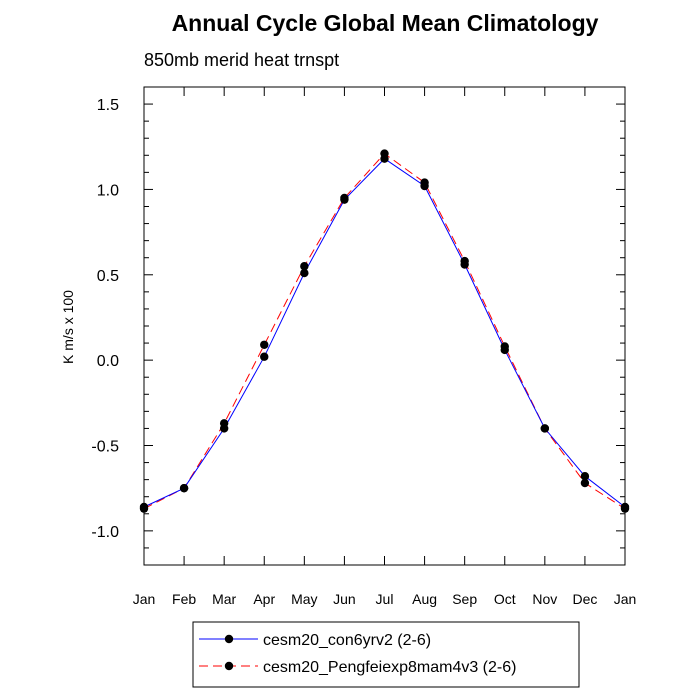  What do you see at coordinates (184, 599) in the screenshot?
I see `x-tick-label: Feb` at bounding box center [184, 599].